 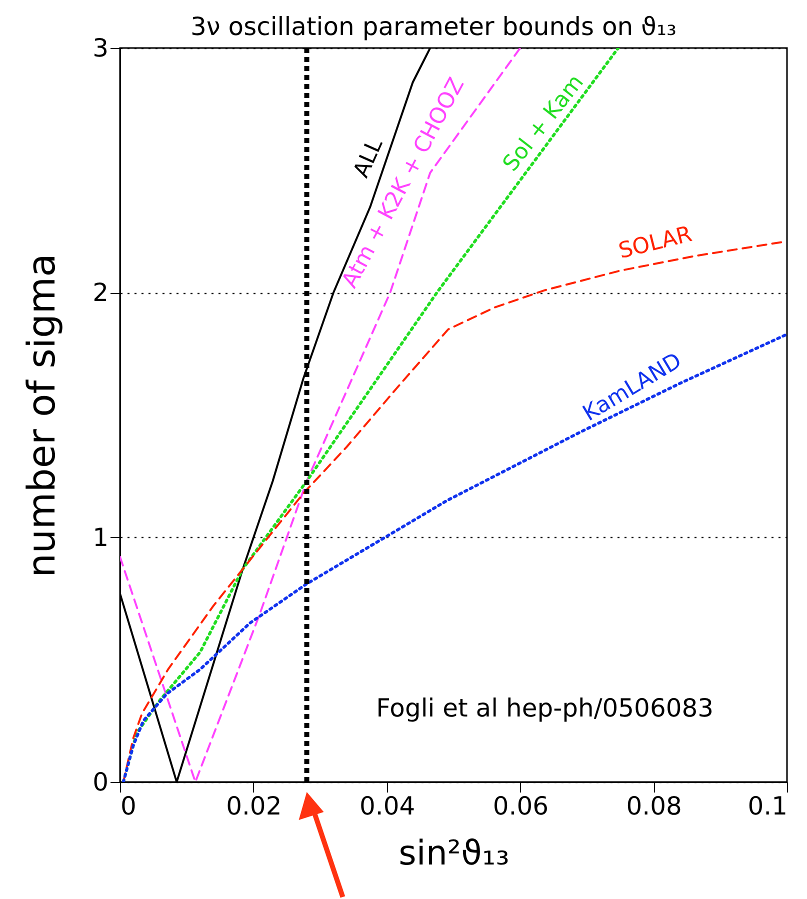 What do you see at coordinates (42, 416) in the screenshot?
I see `y-axis-title: number of sigma` at bounding box center [42, 416].